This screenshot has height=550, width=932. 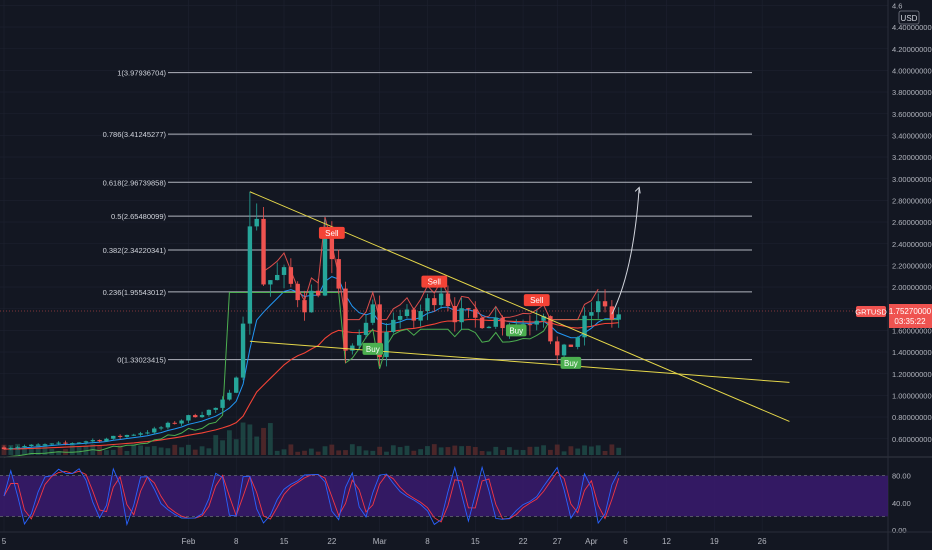 I want to click on price-tick-label: 3.00000000, so click(x=912, y=179).